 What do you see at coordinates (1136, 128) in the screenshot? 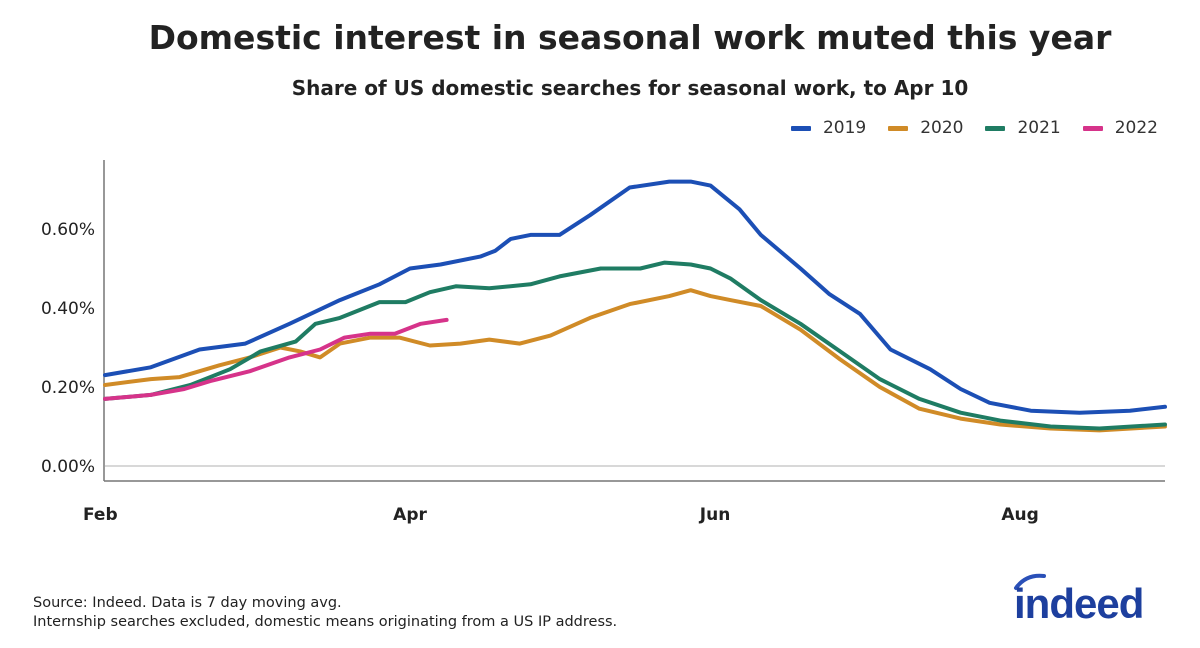
I see `legend-label: 2022` at bounding box center [1136, 128].